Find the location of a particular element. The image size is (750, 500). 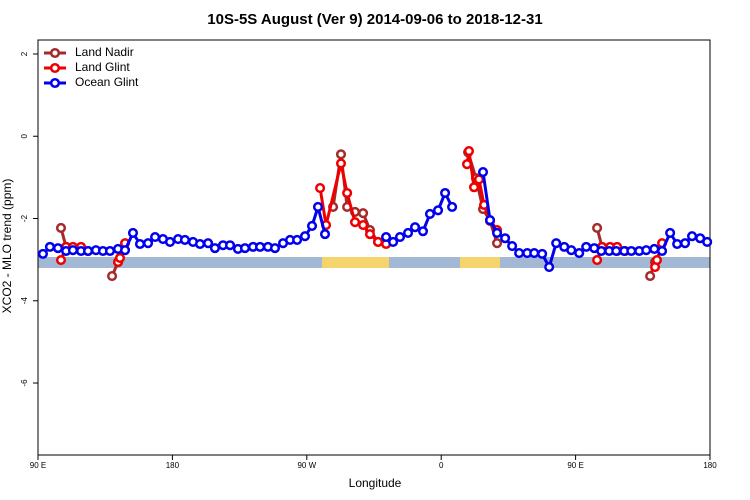

legend-item: Land Nadir is located at coordinates (89, 52).